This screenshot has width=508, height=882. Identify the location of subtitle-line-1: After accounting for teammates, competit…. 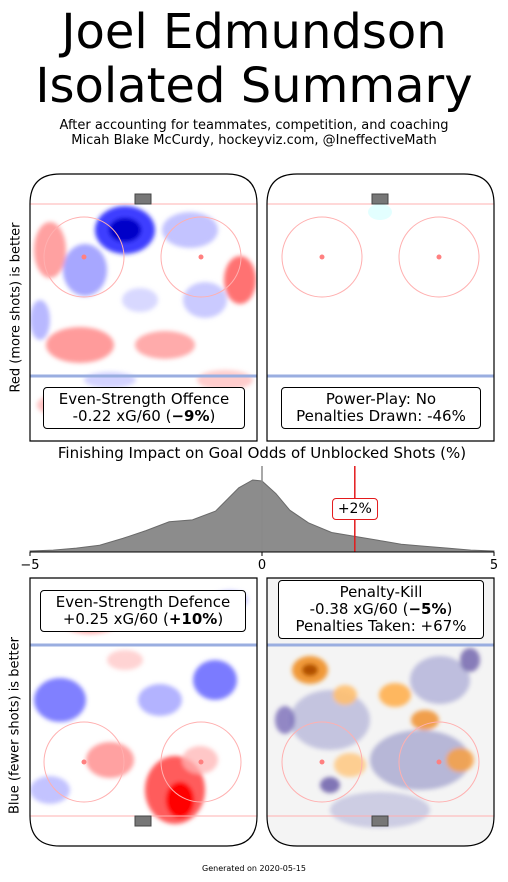
(254, 125).